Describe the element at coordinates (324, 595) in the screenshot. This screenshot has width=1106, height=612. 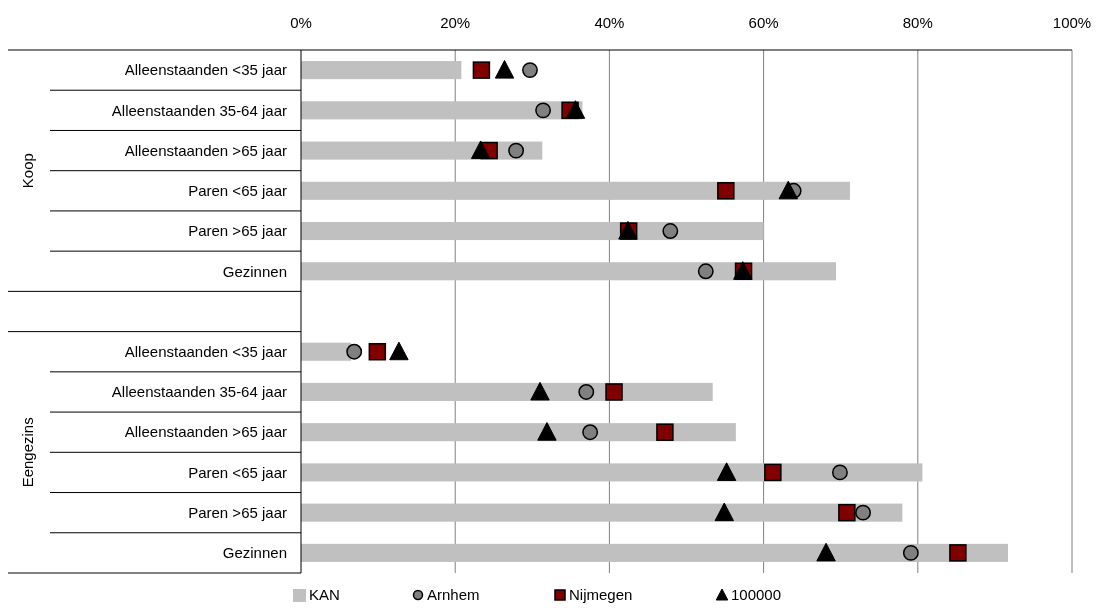
I see `legend-label: KAN` at that location.